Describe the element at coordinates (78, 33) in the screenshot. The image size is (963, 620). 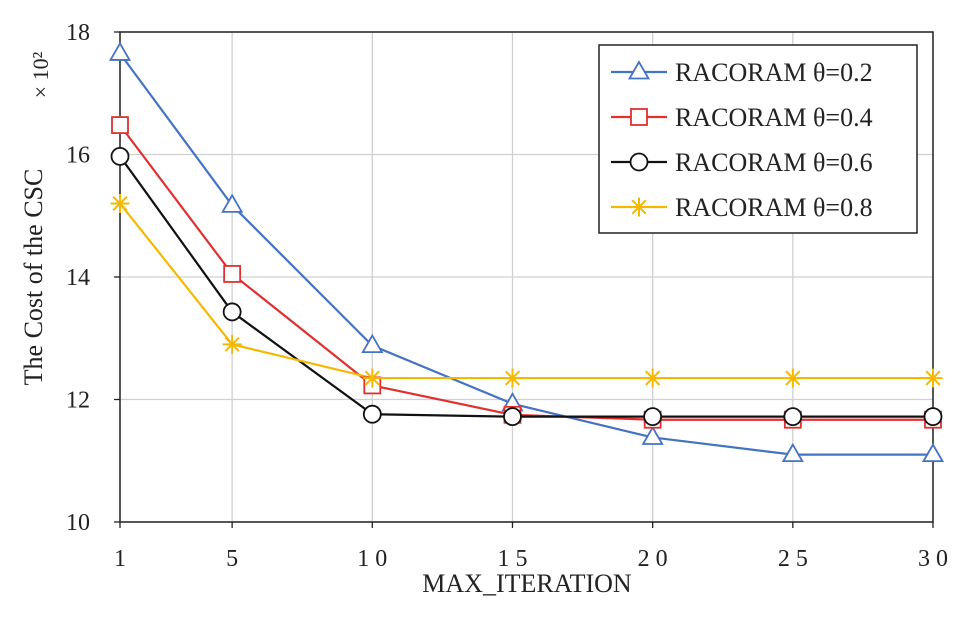
I see `y-tick-label: 18` at that location.